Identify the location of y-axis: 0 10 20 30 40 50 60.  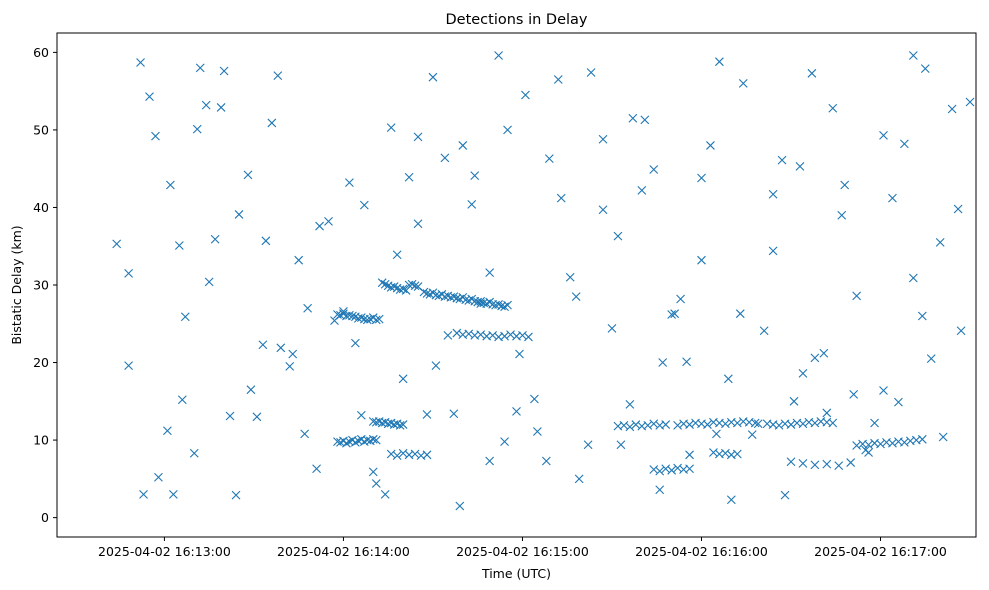
(45, 285).